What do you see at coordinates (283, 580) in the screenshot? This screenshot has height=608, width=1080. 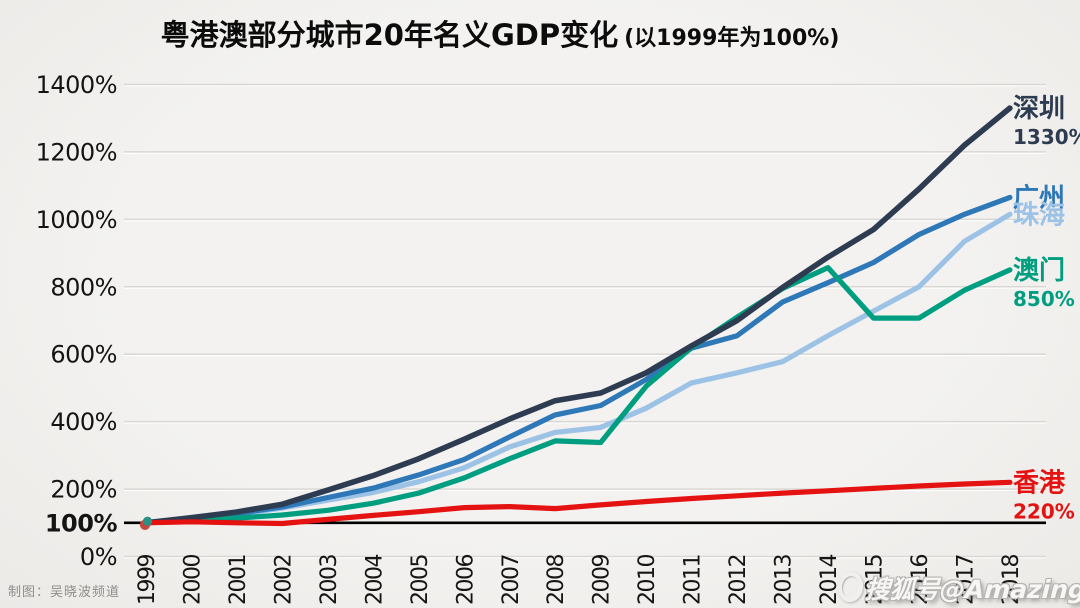 I see `x-tick-label: 2002` at bounding box center [283, 580].